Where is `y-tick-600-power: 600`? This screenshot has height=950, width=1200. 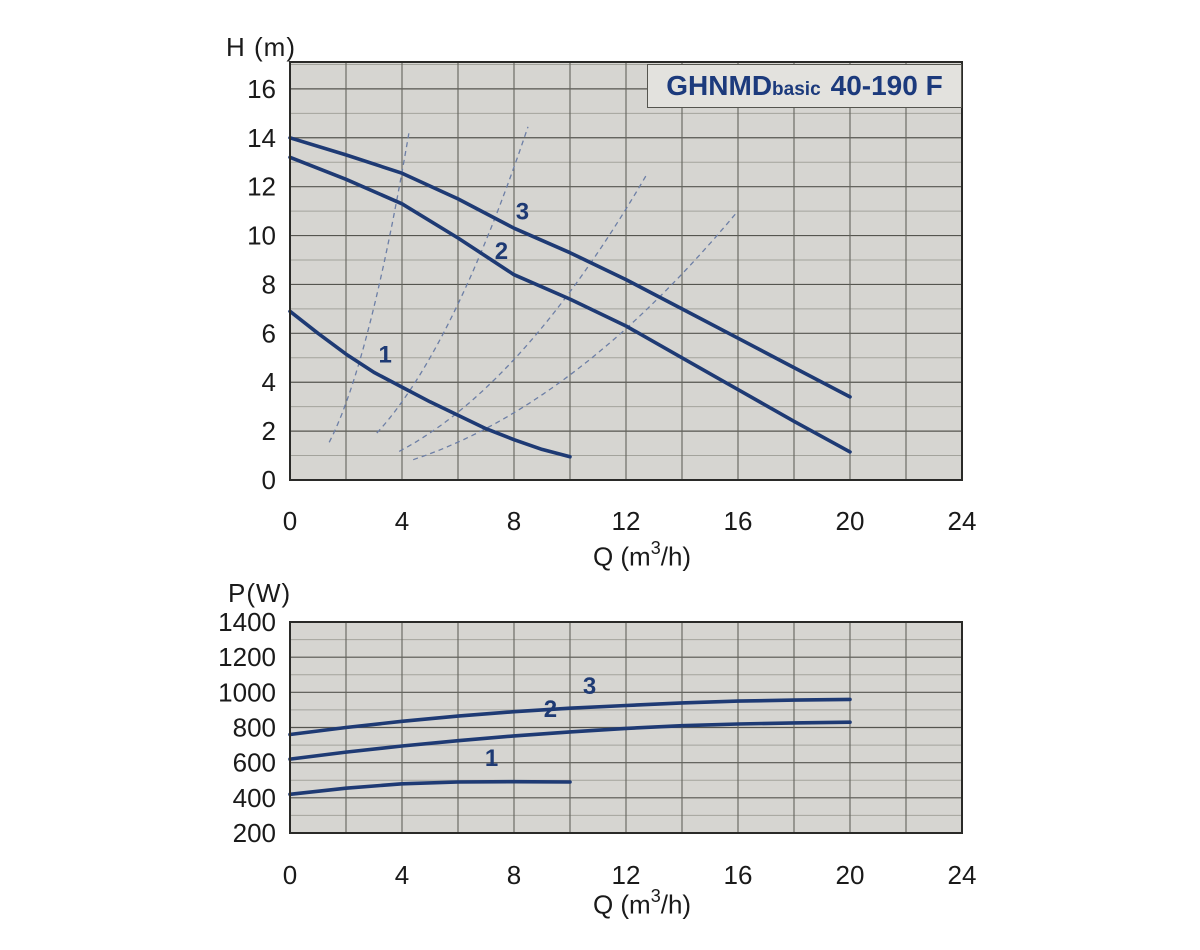 y-tick-600-power: 600 is located at coordinates (254, 763).